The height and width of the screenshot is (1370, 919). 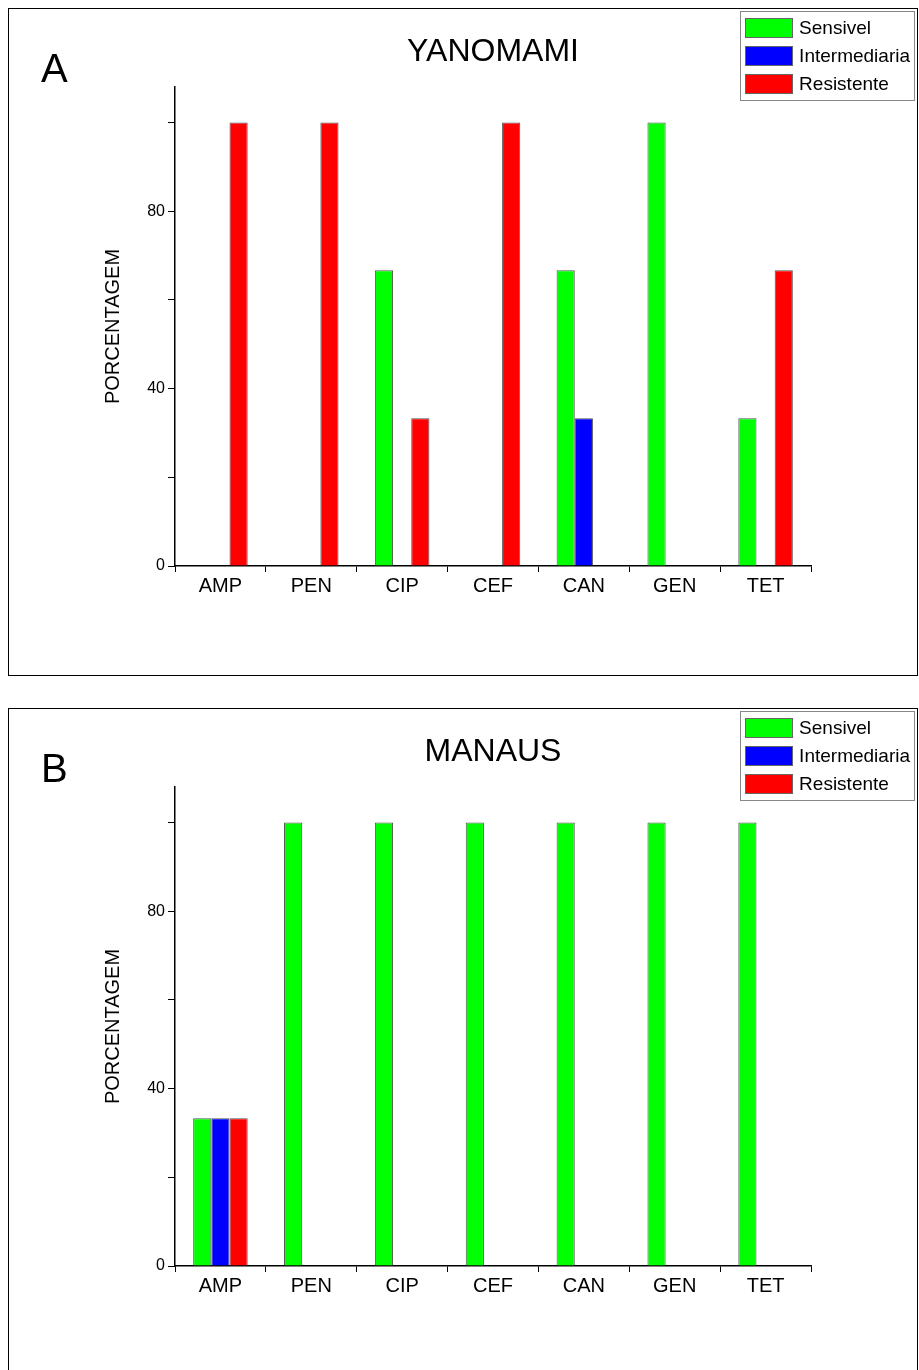 What do you see at coordinates (54, 68) in the screenshot?
I see `text: A` at bounding box center [54, 68].